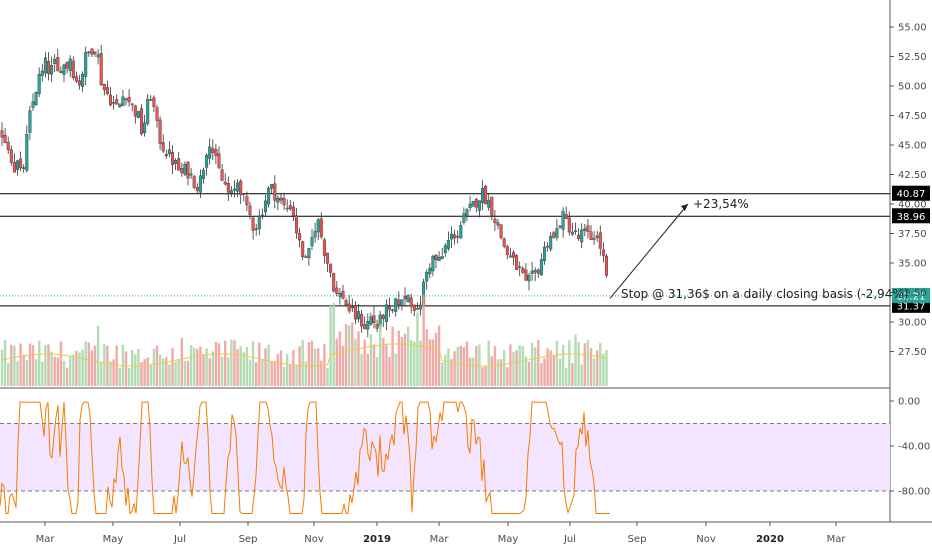  What do you see at coordinates (912, 264) in the screenshot?
I see `y-tick-label: 35.00` at bounding box center [912, 264].